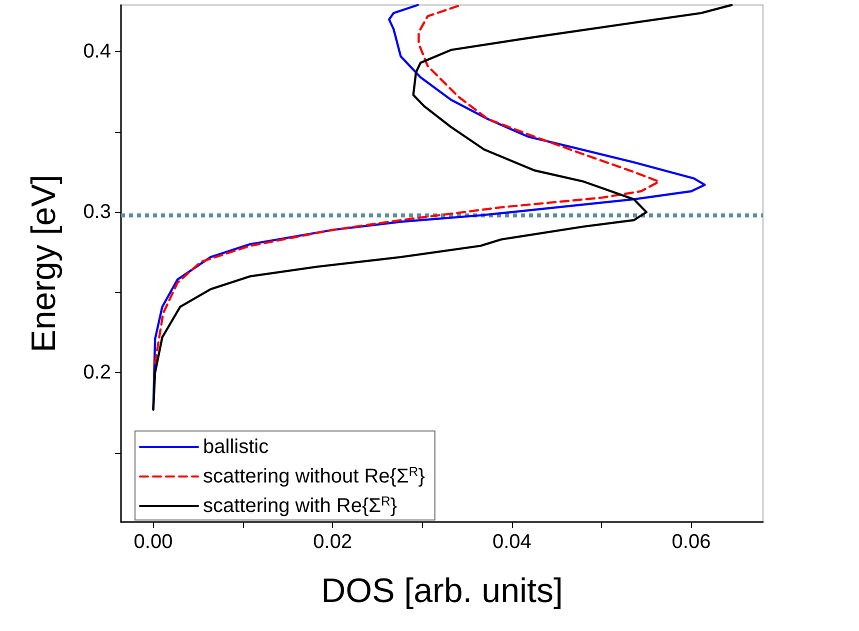  What do you see at coordinates (236, 447) in the screenshot?
I see `legend-label: ballistic` at bounding box center [236, 447].